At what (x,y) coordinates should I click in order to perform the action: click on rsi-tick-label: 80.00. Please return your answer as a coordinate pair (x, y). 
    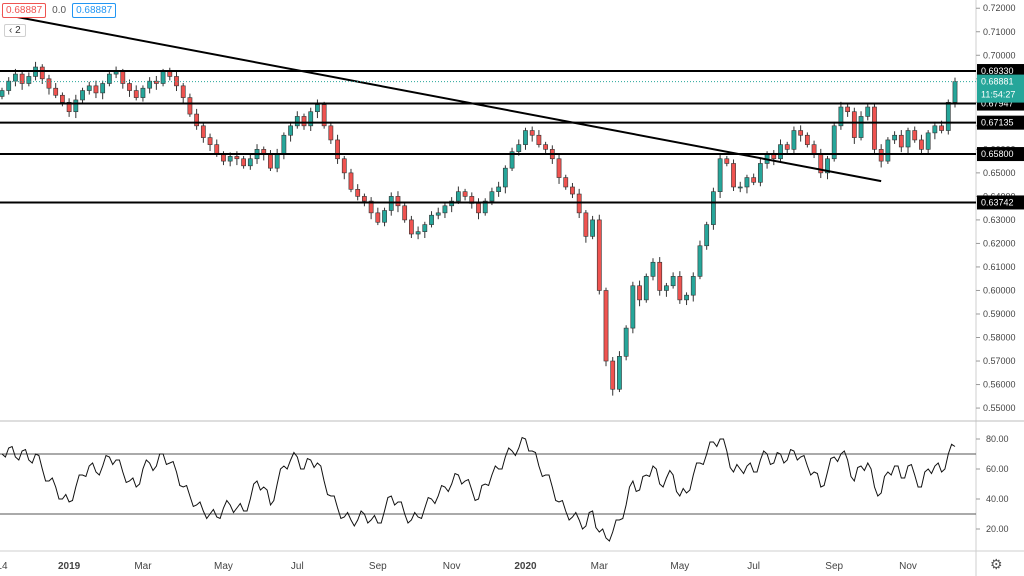
    Looking at the image, I should click on (997, 439).